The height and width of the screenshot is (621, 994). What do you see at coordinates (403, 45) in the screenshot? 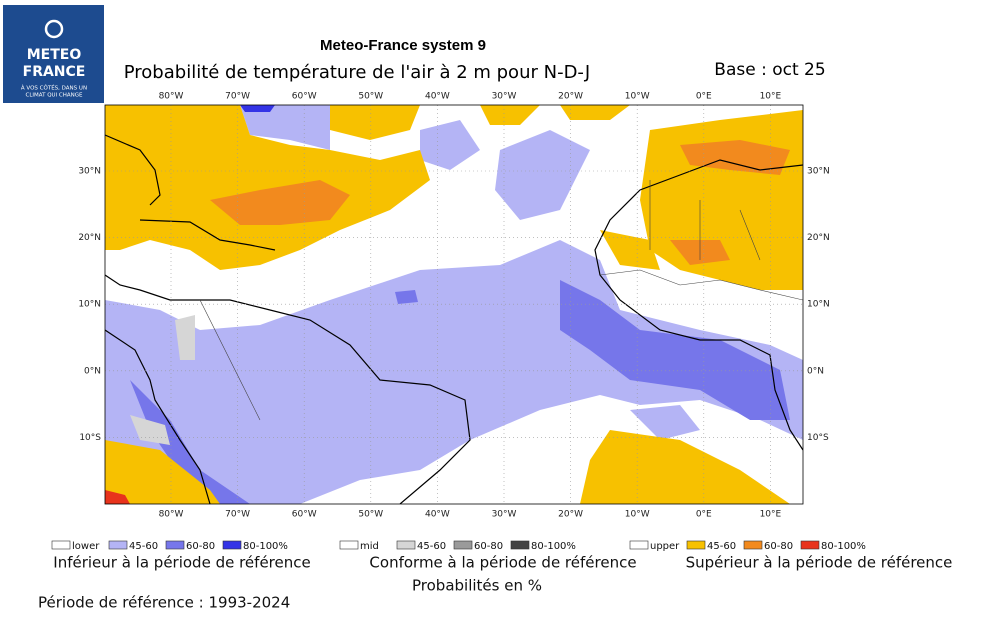
I see `title: Meteo-France system 9` at bounding box center [403, 45].